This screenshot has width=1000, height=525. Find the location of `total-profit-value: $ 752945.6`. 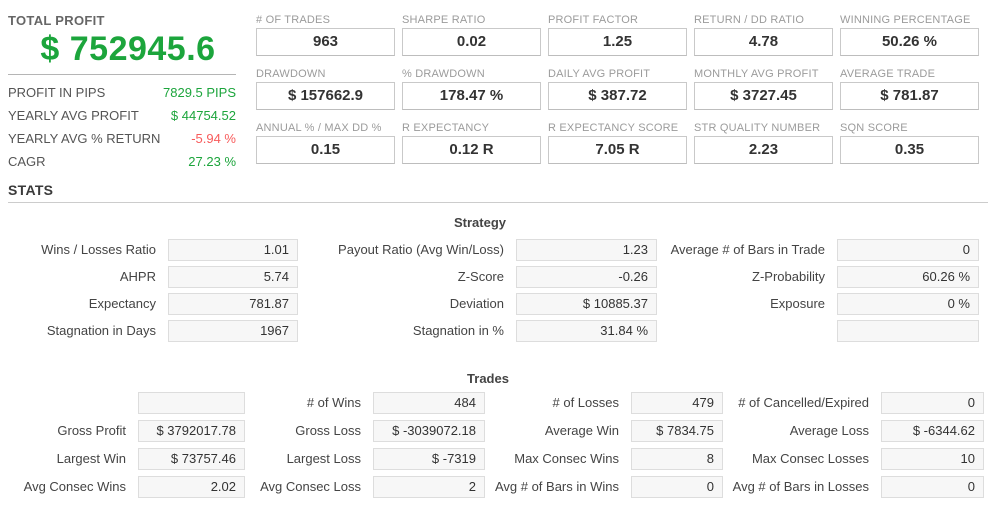

total-profit-value: $ 752945.6 is located at coordinates (128, 49).